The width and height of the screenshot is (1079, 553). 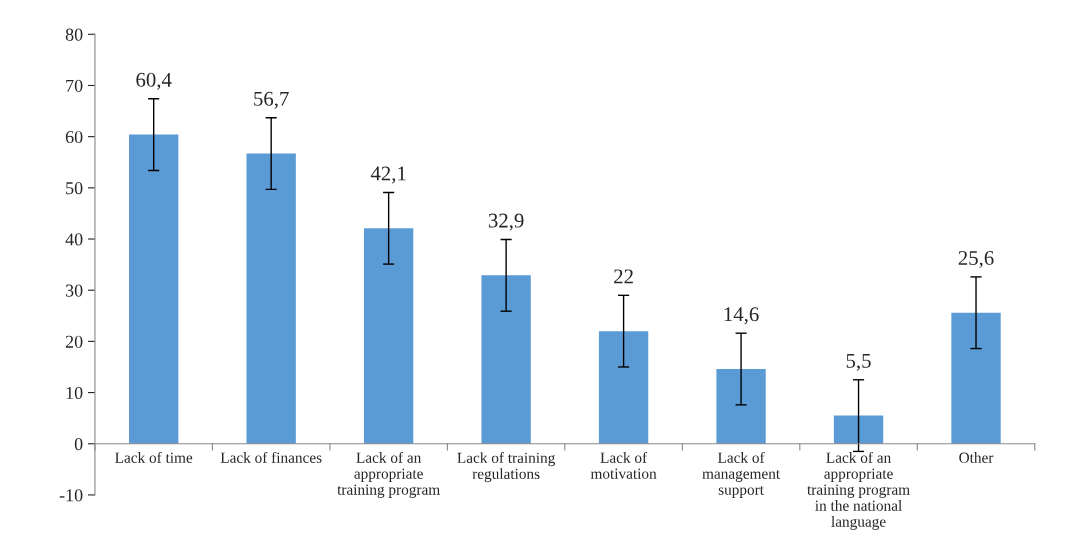 What do you see at coordinates (741, 474) in the screenshot?
I see `x-tick-label: Lack of management support` at bounding box center [741, 474].